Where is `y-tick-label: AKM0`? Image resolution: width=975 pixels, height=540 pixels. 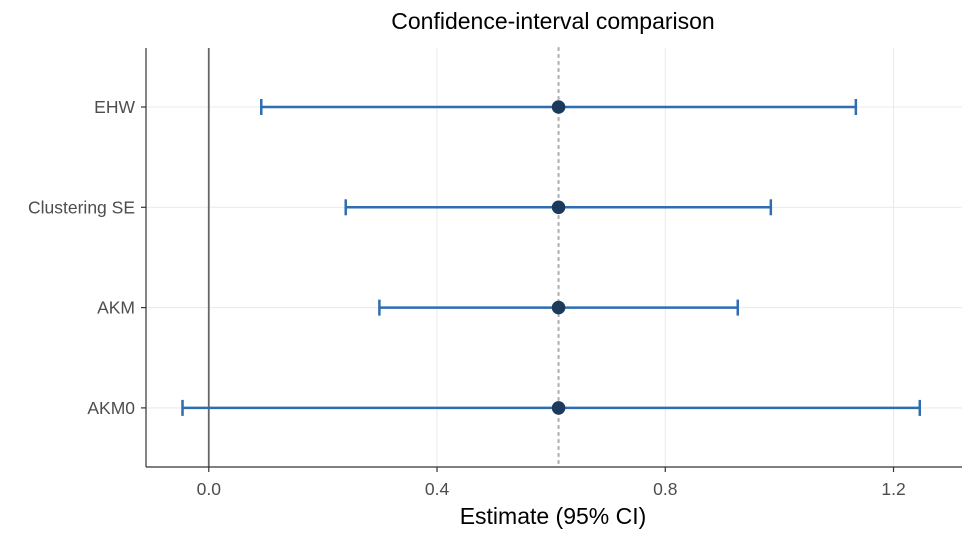
y-tick-label: AKM0 is located at coordinates (111, 408).